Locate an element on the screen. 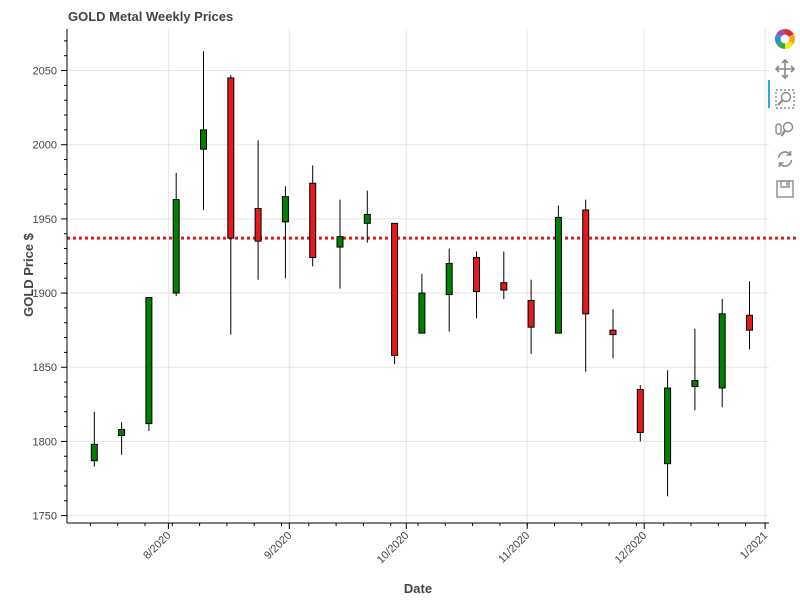 This screenshot has width=800, height=600. wheel-zoom-tool-icon is located at coordinates (785, 129).